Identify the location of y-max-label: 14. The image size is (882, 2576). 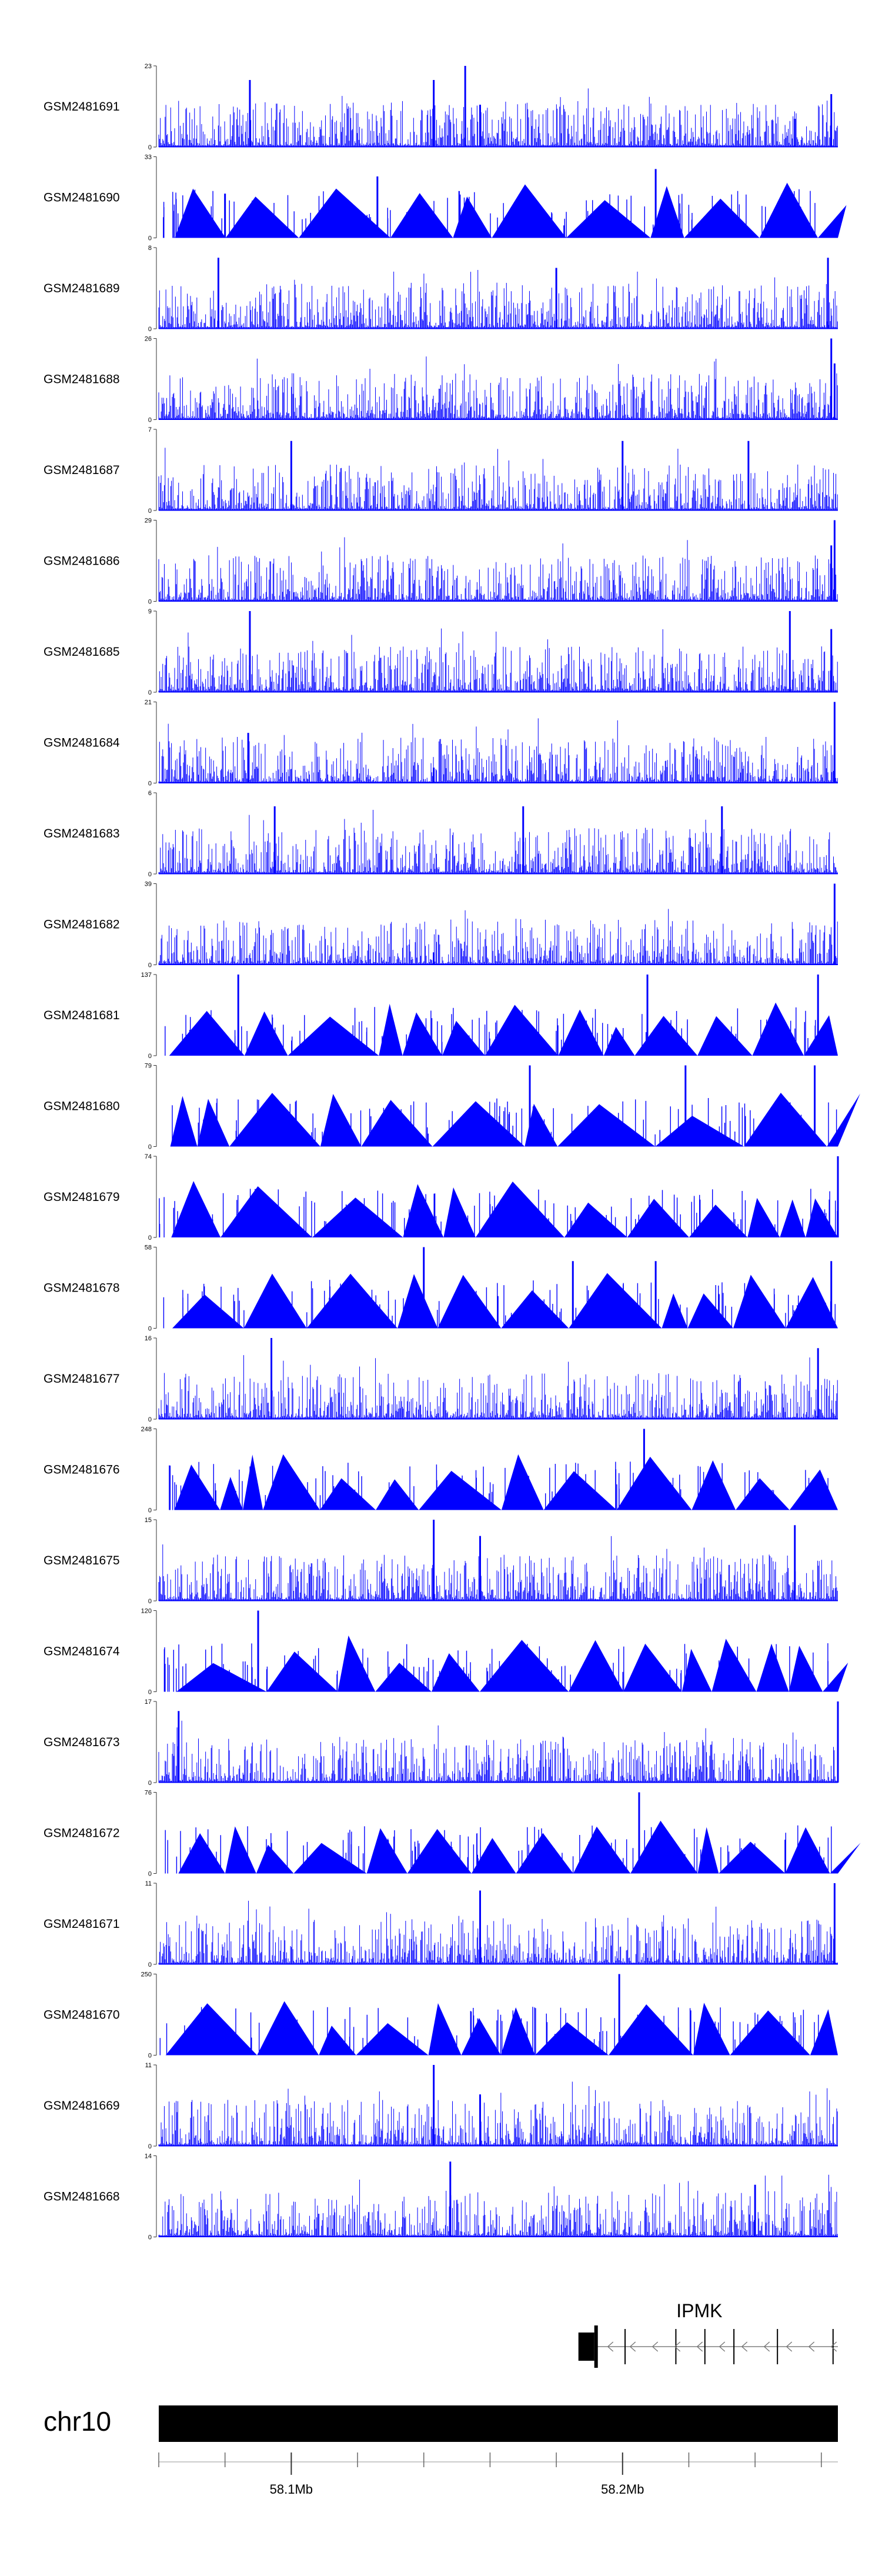
(148, 2156).